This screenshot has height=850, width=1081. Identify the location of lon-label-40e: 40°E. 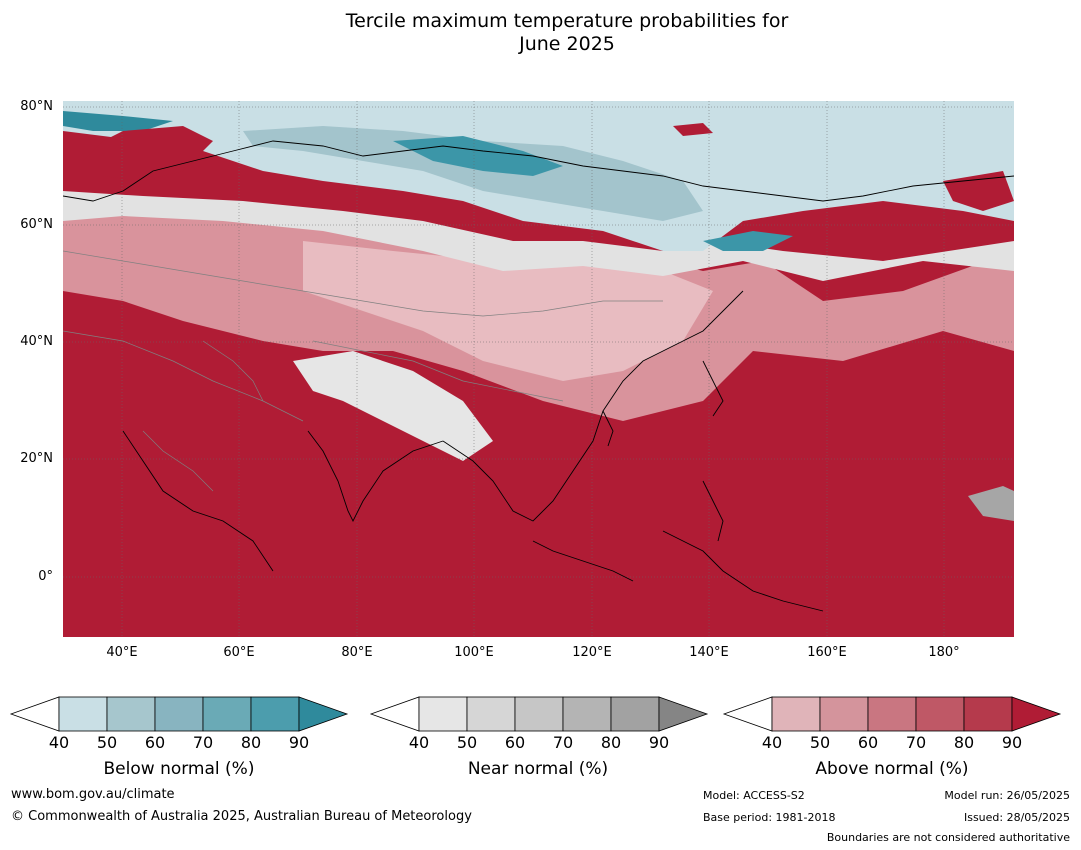
(122, 652).